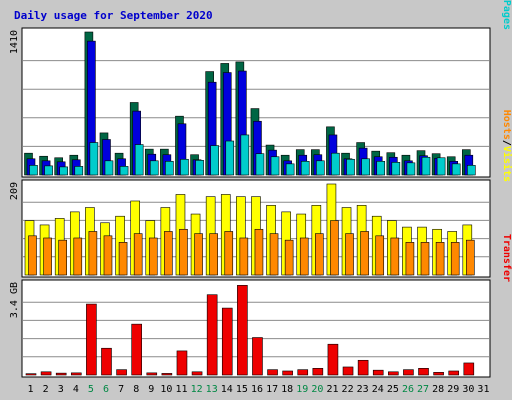  I want to click on x-tick-label: 15, so click(242, 389).